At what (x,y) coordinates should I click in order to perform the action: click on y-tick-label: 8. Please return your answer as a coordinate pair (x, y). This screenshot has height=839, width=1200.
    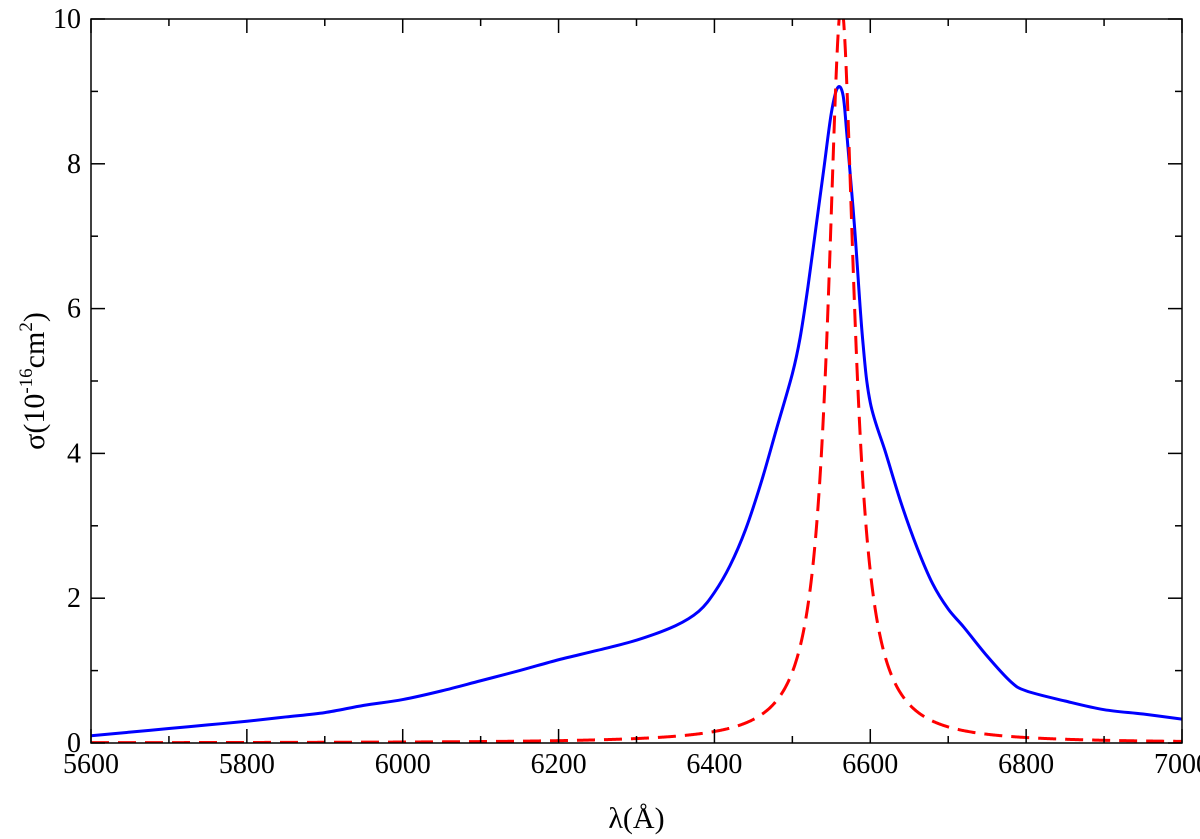
    Looking at the image, I should click on (74, 164).